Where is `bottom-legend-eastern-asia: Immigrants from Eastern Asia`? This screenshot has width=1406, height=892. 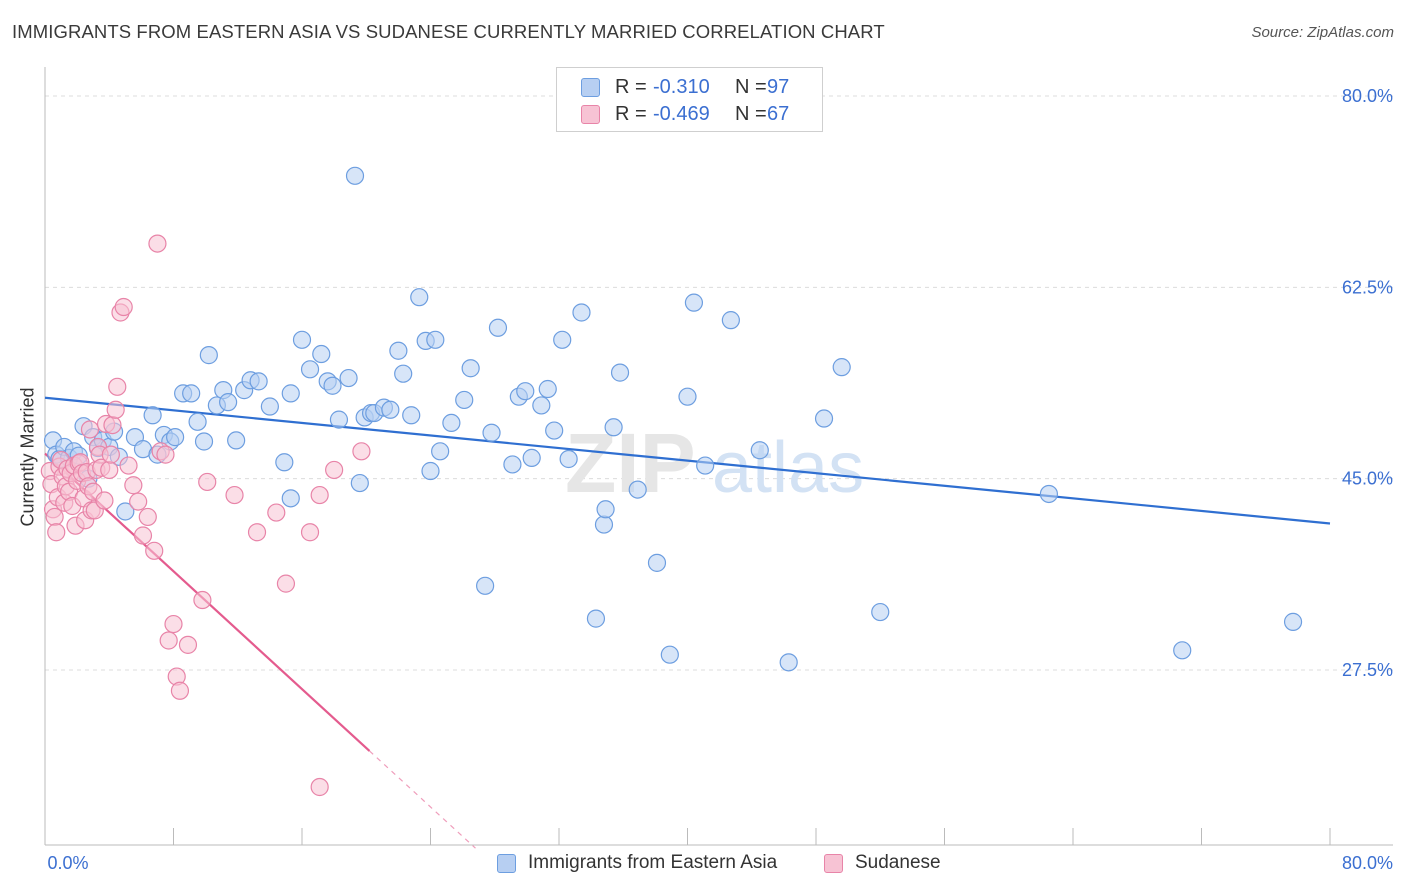
bottom-legend-eastern-asia: Immigrants from Eastern Asia is located at coordinates (637, 863).